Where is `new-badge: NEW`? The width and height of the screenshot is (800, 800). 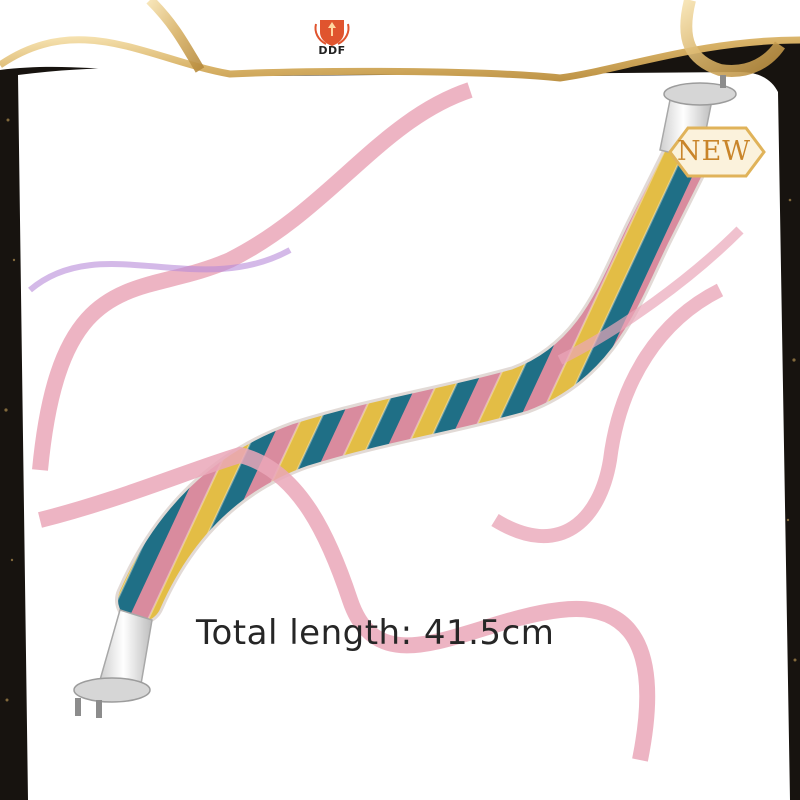
new-badge: NEW is located at coordinates (714, 151).